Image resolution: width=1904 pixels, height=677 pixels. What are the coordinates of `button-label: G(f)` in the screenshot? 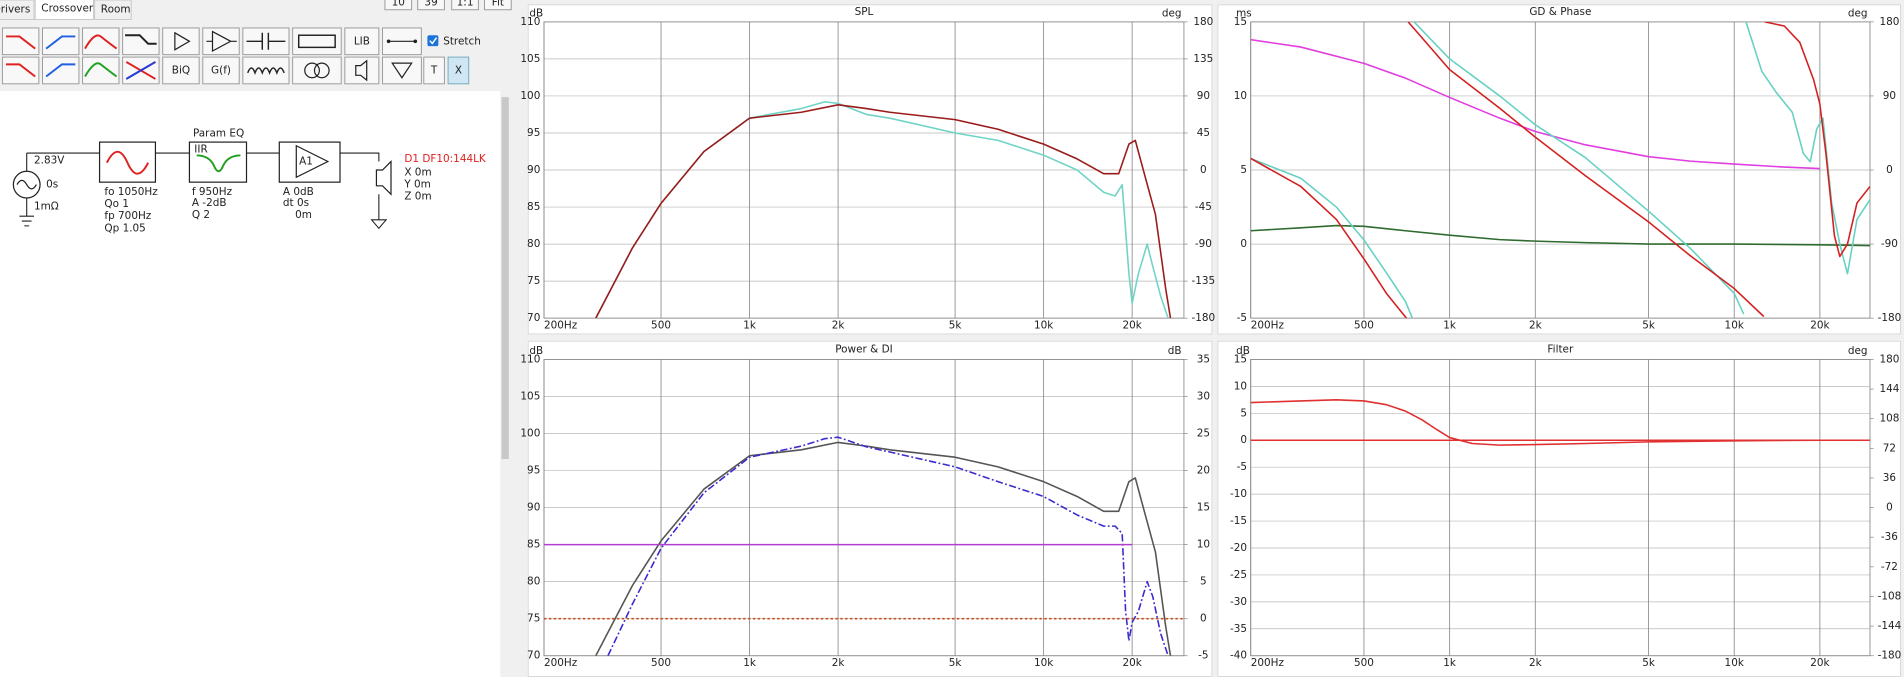 It's located at (221, 70).